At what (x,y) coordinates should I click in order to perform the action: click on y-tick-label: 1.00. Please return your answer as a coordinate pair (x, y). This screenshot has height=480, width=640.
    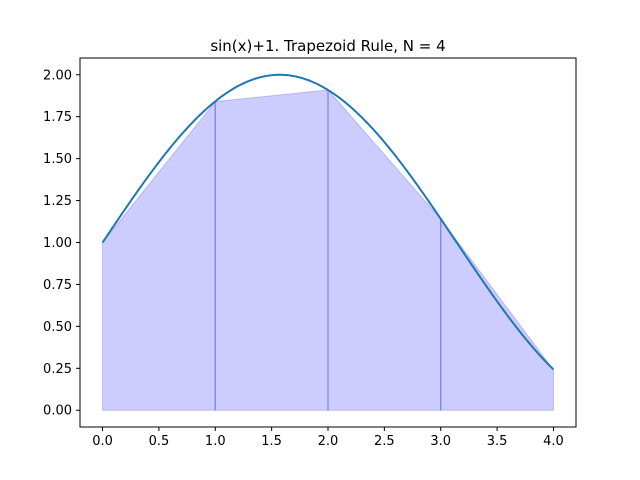
    Looking at the image, I should click on (57, 243).